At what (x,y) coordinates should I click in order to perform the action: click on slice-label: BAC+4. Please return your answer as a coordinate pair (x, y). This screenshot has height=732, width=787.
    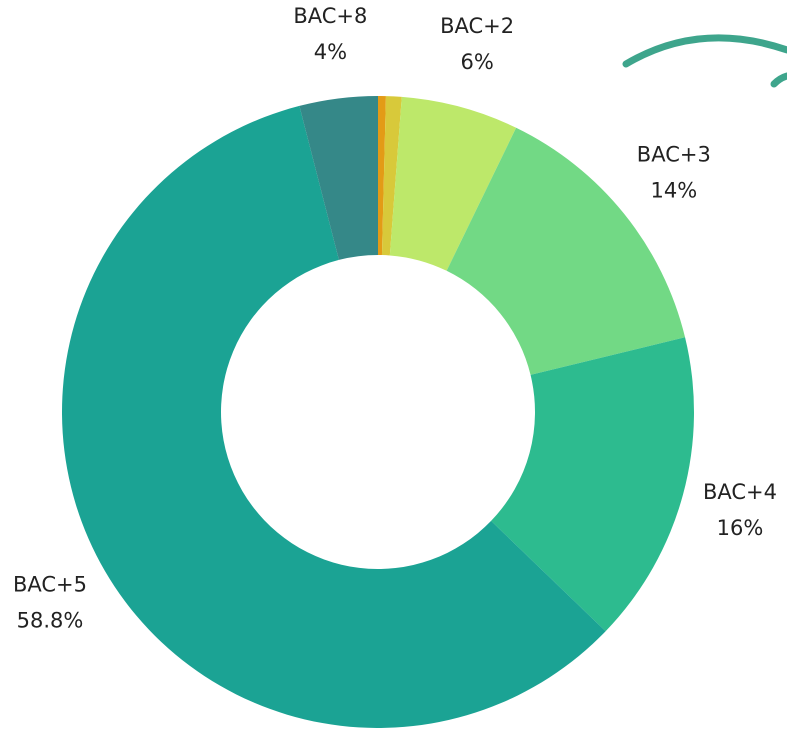
    Looking at the image, I should click on (740, 492).